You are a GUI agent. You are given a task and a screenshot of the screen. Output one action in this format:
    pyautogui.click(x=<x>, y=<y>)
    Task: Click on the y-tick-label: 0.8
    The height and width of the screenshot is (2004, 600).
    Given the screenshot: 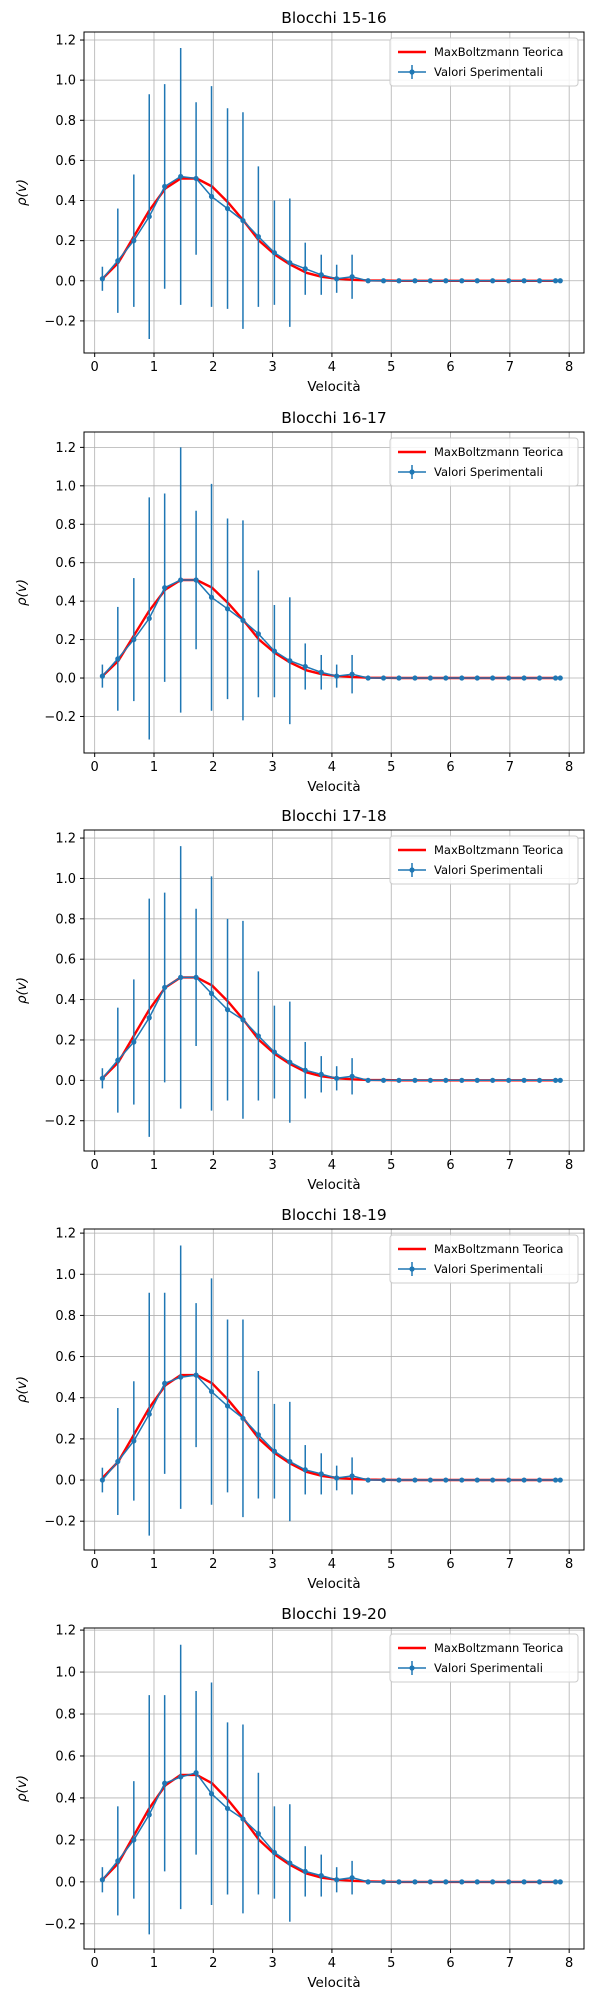 What is the action you would take?
    pyautogui.click(x=65, y=1316)
    